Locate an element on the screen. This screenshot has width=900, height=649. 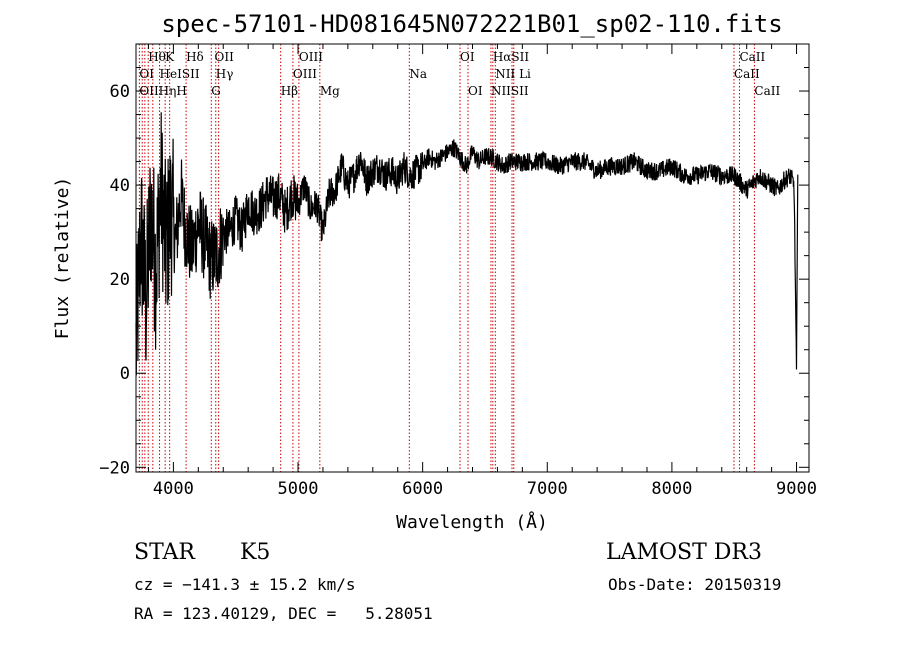
redshift-readout: cz = −141.3 ± 15.2 km/s is located at coordinates (245, 584).